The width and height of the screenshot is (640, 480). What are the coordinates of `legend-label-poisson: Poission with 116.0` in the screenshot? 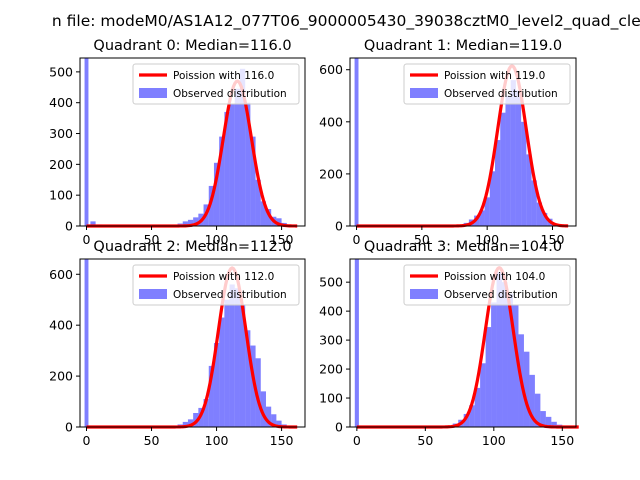 It's located at (223, 76).